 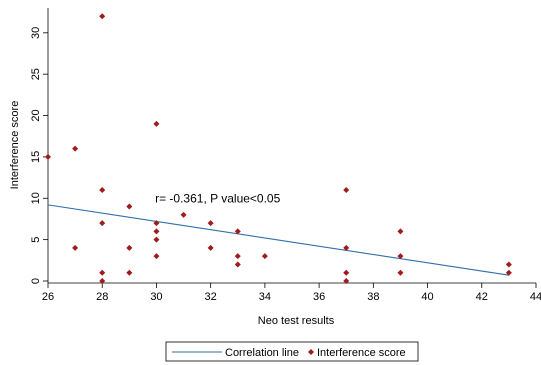 I want to click on x-axis-title: Neo test results, so click(x=296, y=321).